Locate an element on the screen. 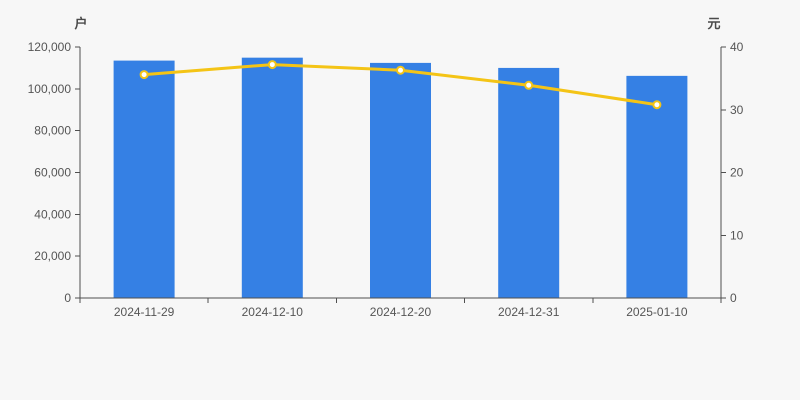  left-axis-tick-label: 80,000 is located at coordinates (52, 131).